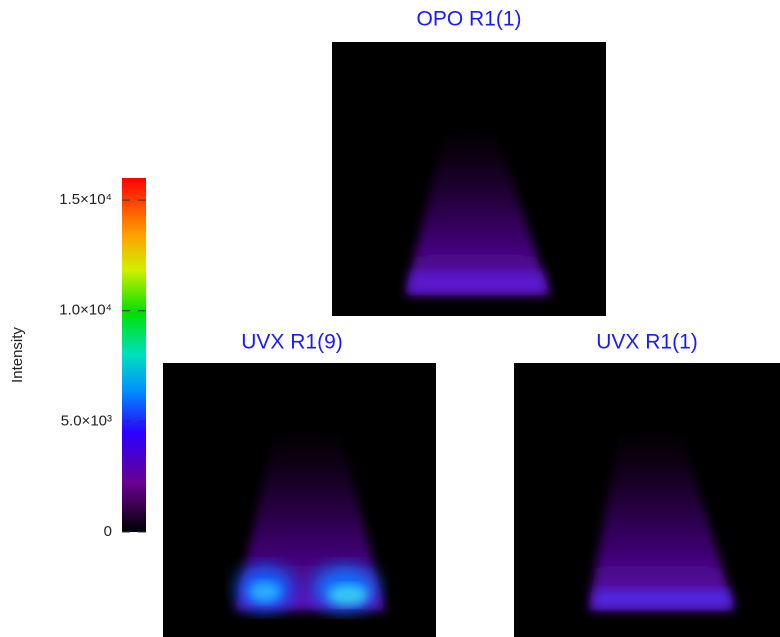 This screenshot has height=637, width=780. What do you see at coordinates (85, 199) in the screenshot?
I see `colorbar-tick-label: 1.5×10⁴` at bounding box center [85, 199].